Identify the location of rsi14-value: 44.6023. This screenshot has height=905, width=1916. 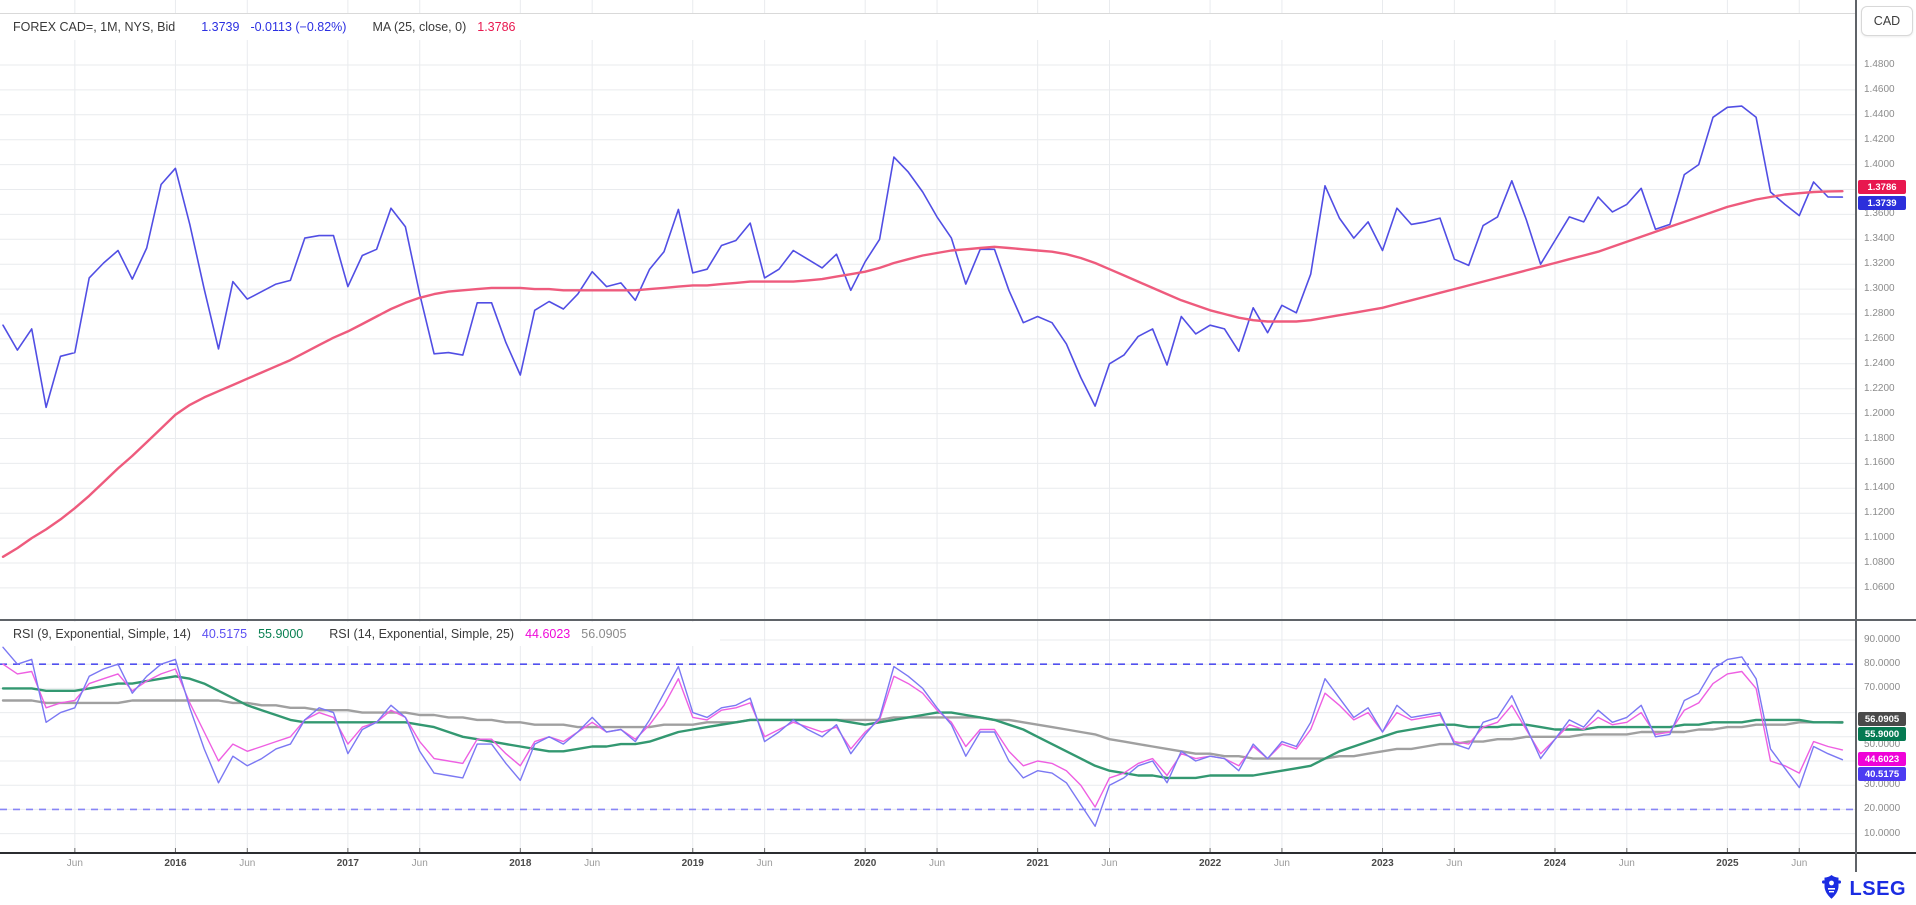
(548, 634).